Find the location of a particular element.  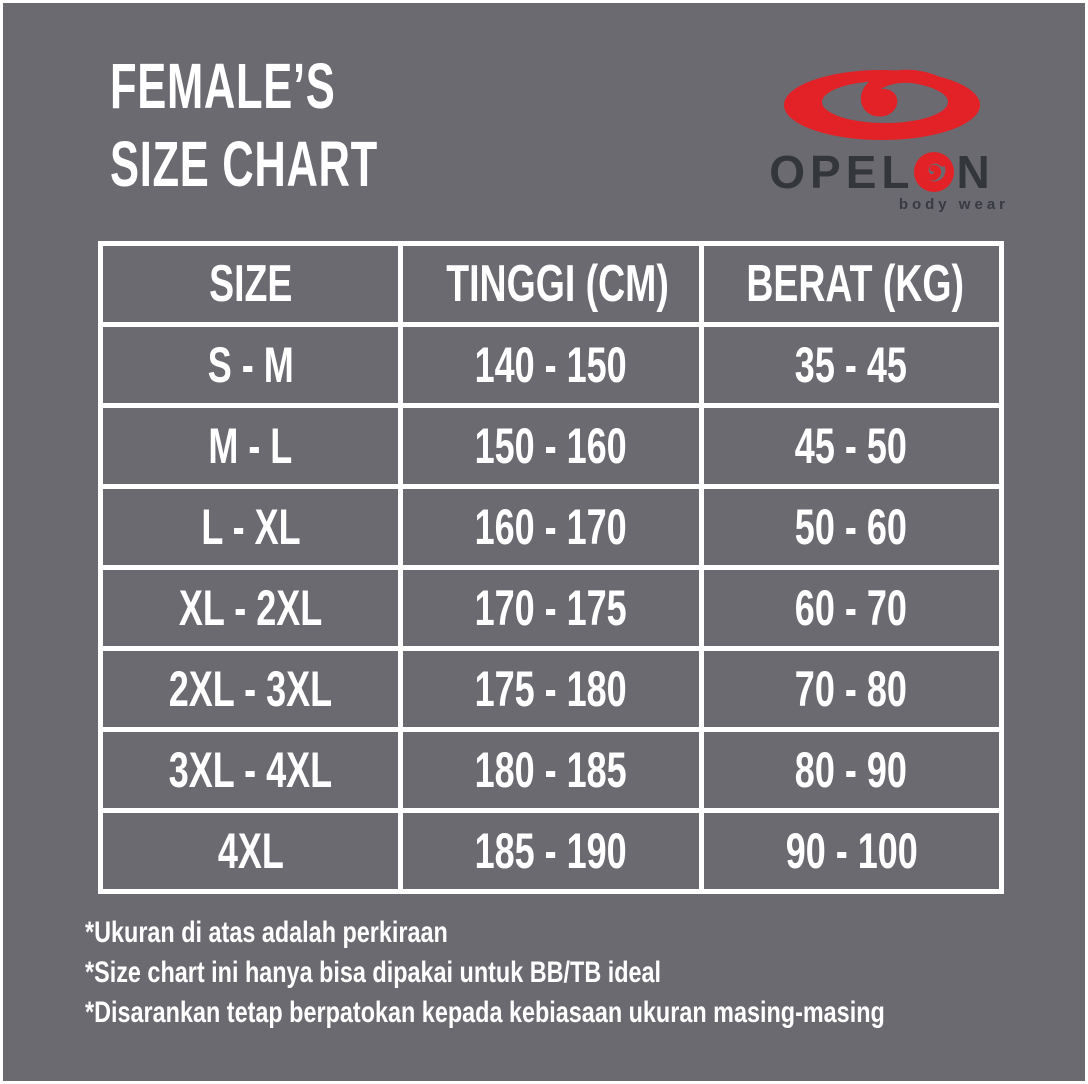

cell-text: XL - 2XL is located at coordinates (250, 608).